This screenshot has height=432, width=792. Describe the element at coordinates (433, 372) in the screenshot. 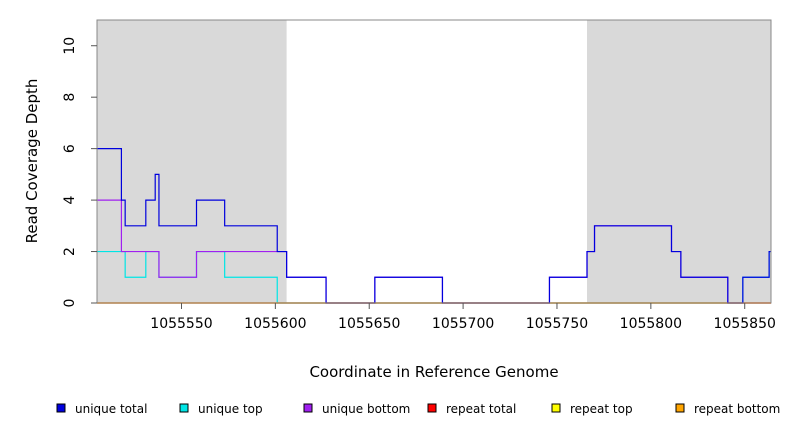

I see `x-axis-title: Coordinate in Reference Genome` at that location.